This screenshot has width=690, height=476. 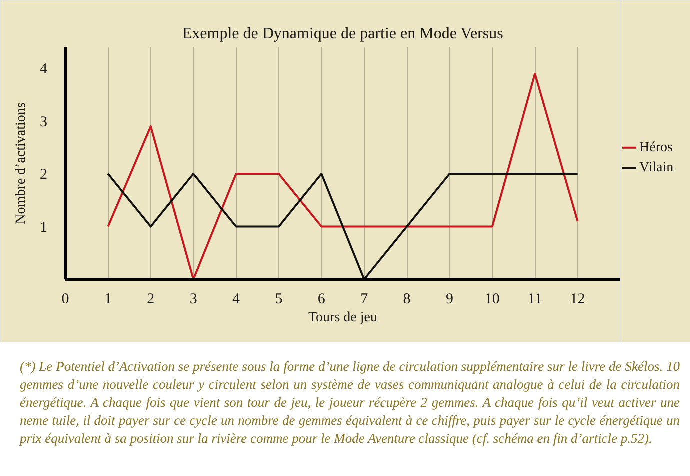 What do you see at coordinates (657, 168) in the screenshot?
I see `legend-label: Vilain` at bounding box center [657, 168].